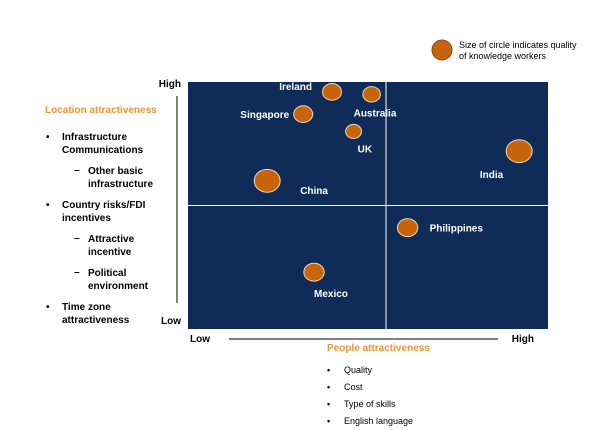 The image size is (598, 430). What do you see at coordinates (365, 149) in the screenshot?
I see `bubble-label-uk: UK` at bounding box center [365, 149].